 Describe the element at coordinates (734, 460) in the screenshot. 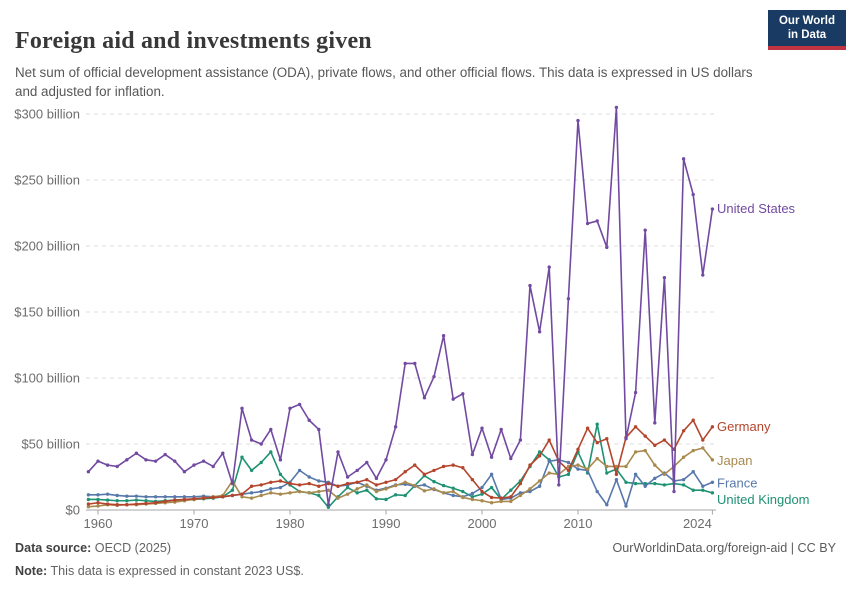

I see `series-label-japan: Japan` at that location.